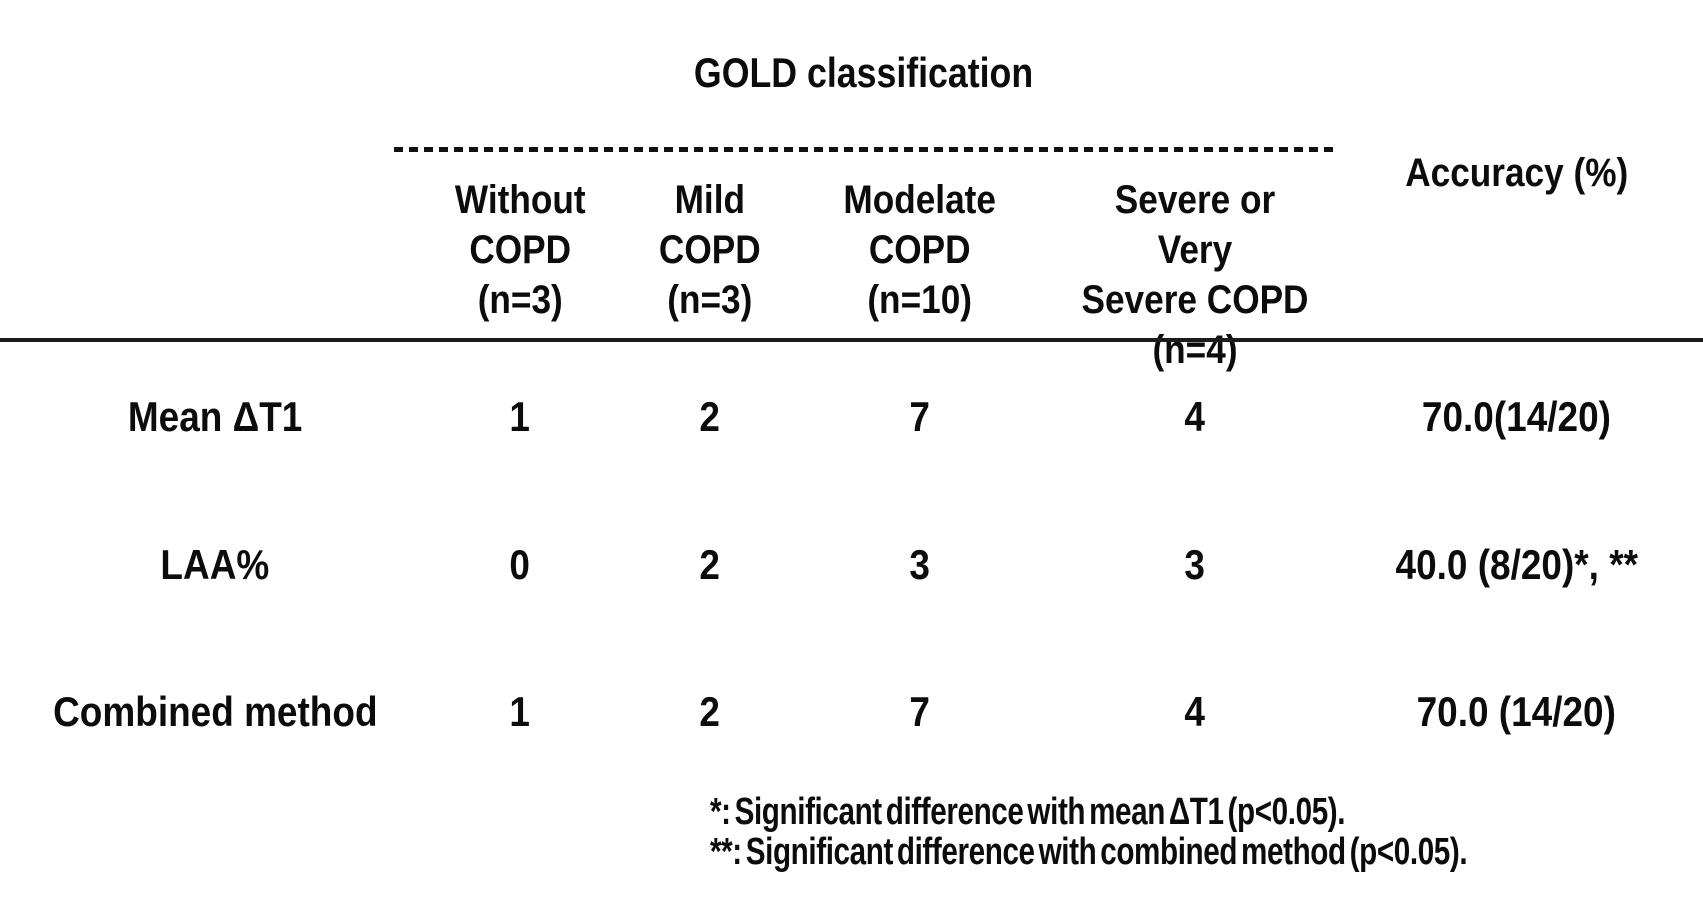  What do you see at coordinates (215, 564) in the screenshot?
I see `row-label: LAA%` at bounding box center [215, 564].